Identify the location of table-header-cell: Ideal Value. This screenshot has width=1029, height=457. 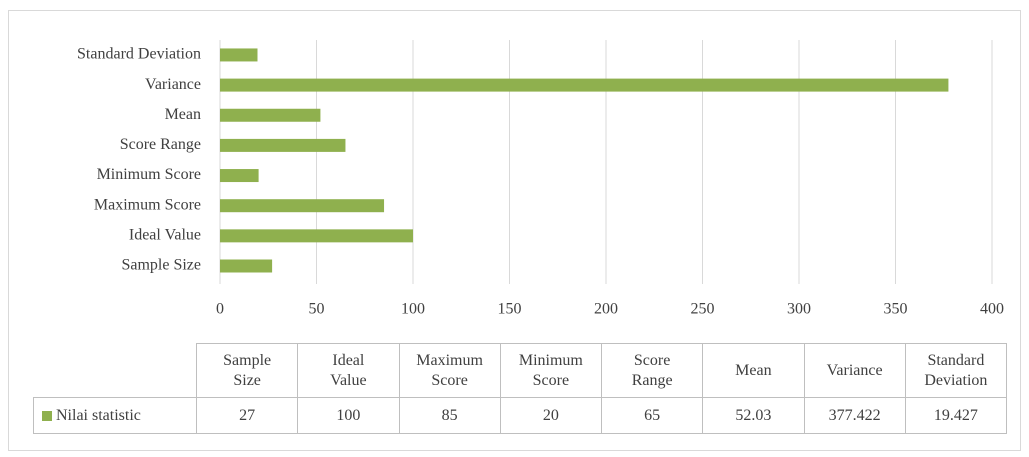
(348, 370).